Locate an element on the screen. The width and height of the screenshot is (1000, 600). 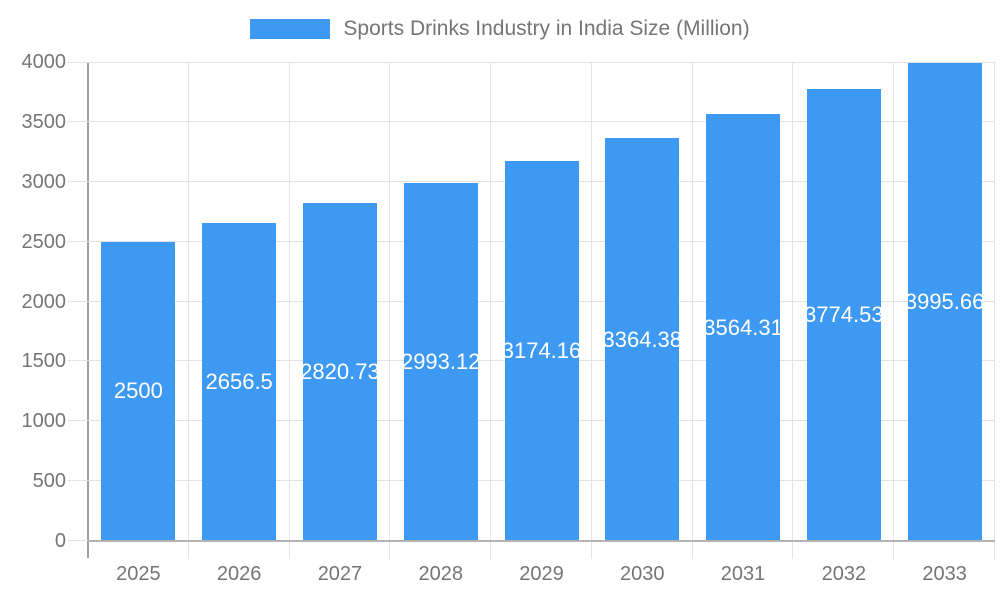
x-tick-label: 2027 is located at coordinates (340, 574).